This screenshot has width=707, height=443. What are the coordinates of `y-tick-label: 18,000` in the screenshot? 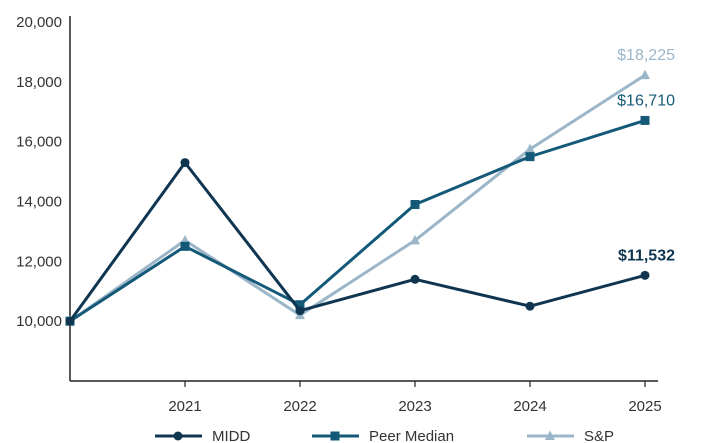 It's located at (39, 82).